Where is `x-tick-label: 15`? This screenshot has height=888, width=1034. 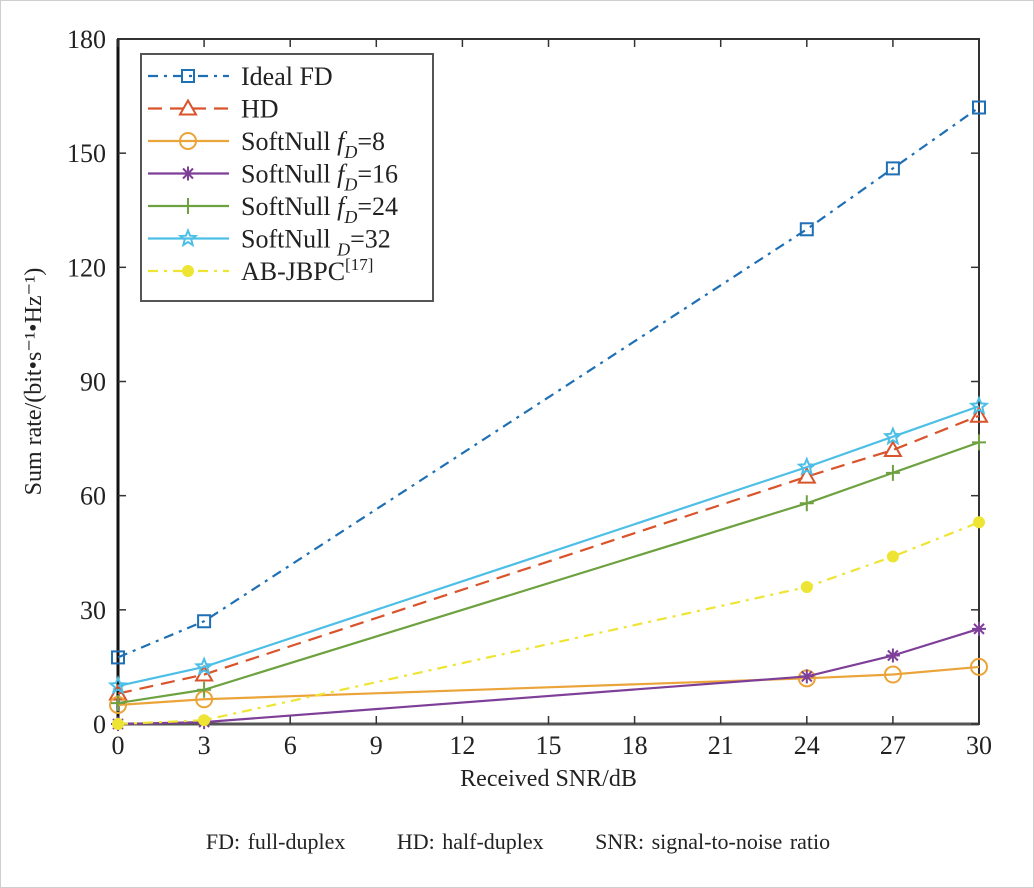 x-tick-label: 15 is located at coordinates (549, 745).